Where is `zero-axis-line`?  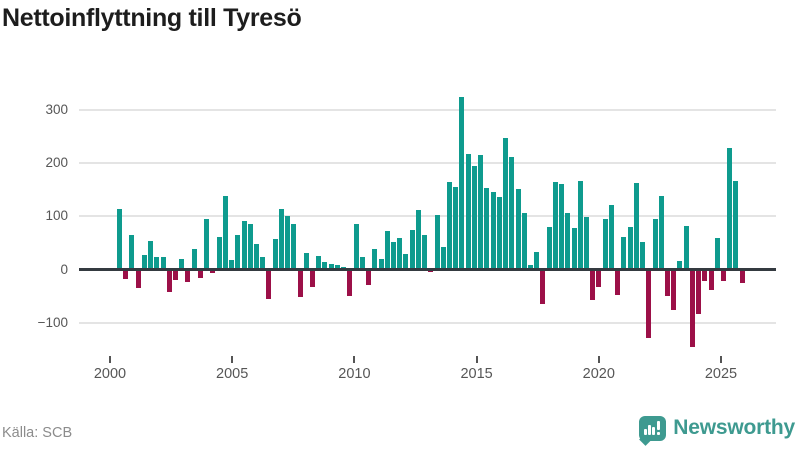
zero-axis-line is located at coordinates (427, 269).